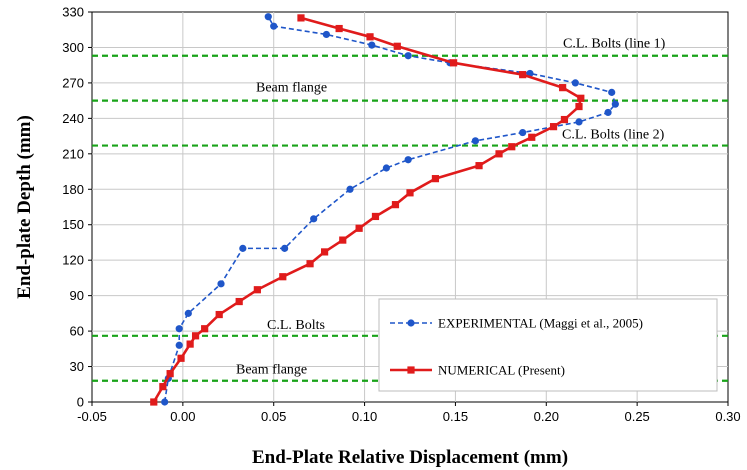 The image size is (747, 470). What do you see at coordinates (73, 82) in the screenshot?
I see `y-tick-label: 270` at bounding box center [73, 82].